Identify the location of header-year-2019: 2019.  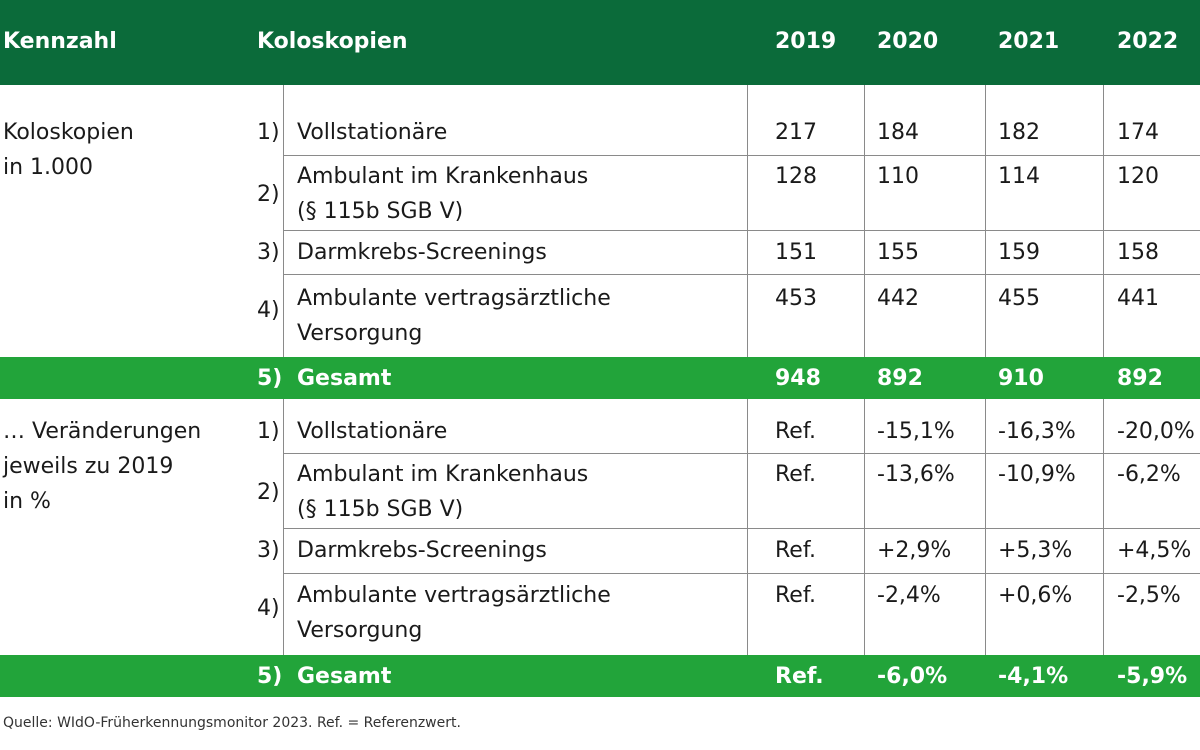
(806, 41).